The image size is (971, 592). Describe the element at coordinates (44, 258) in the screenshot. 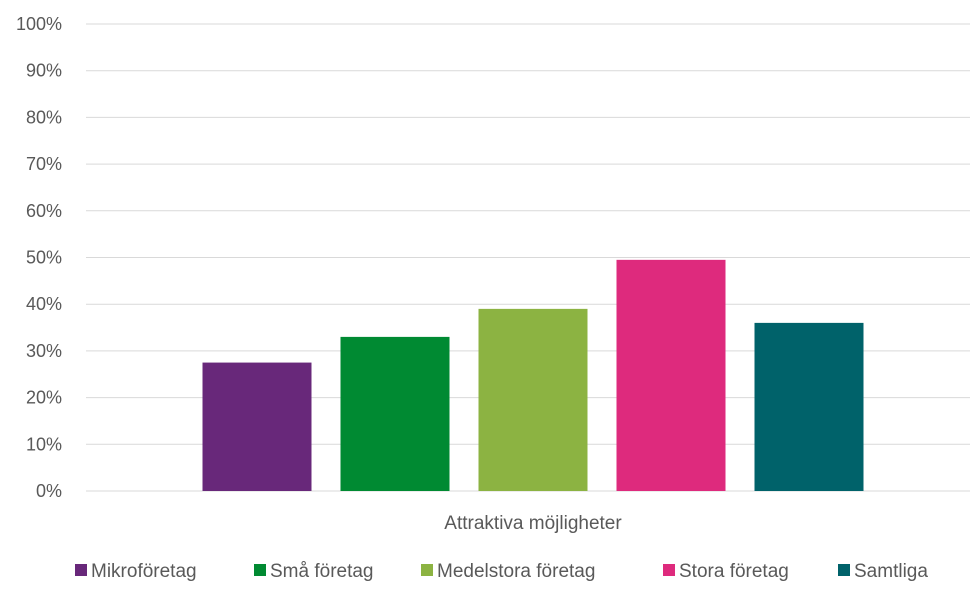

I see `y-tick-label: 50%` at that location.